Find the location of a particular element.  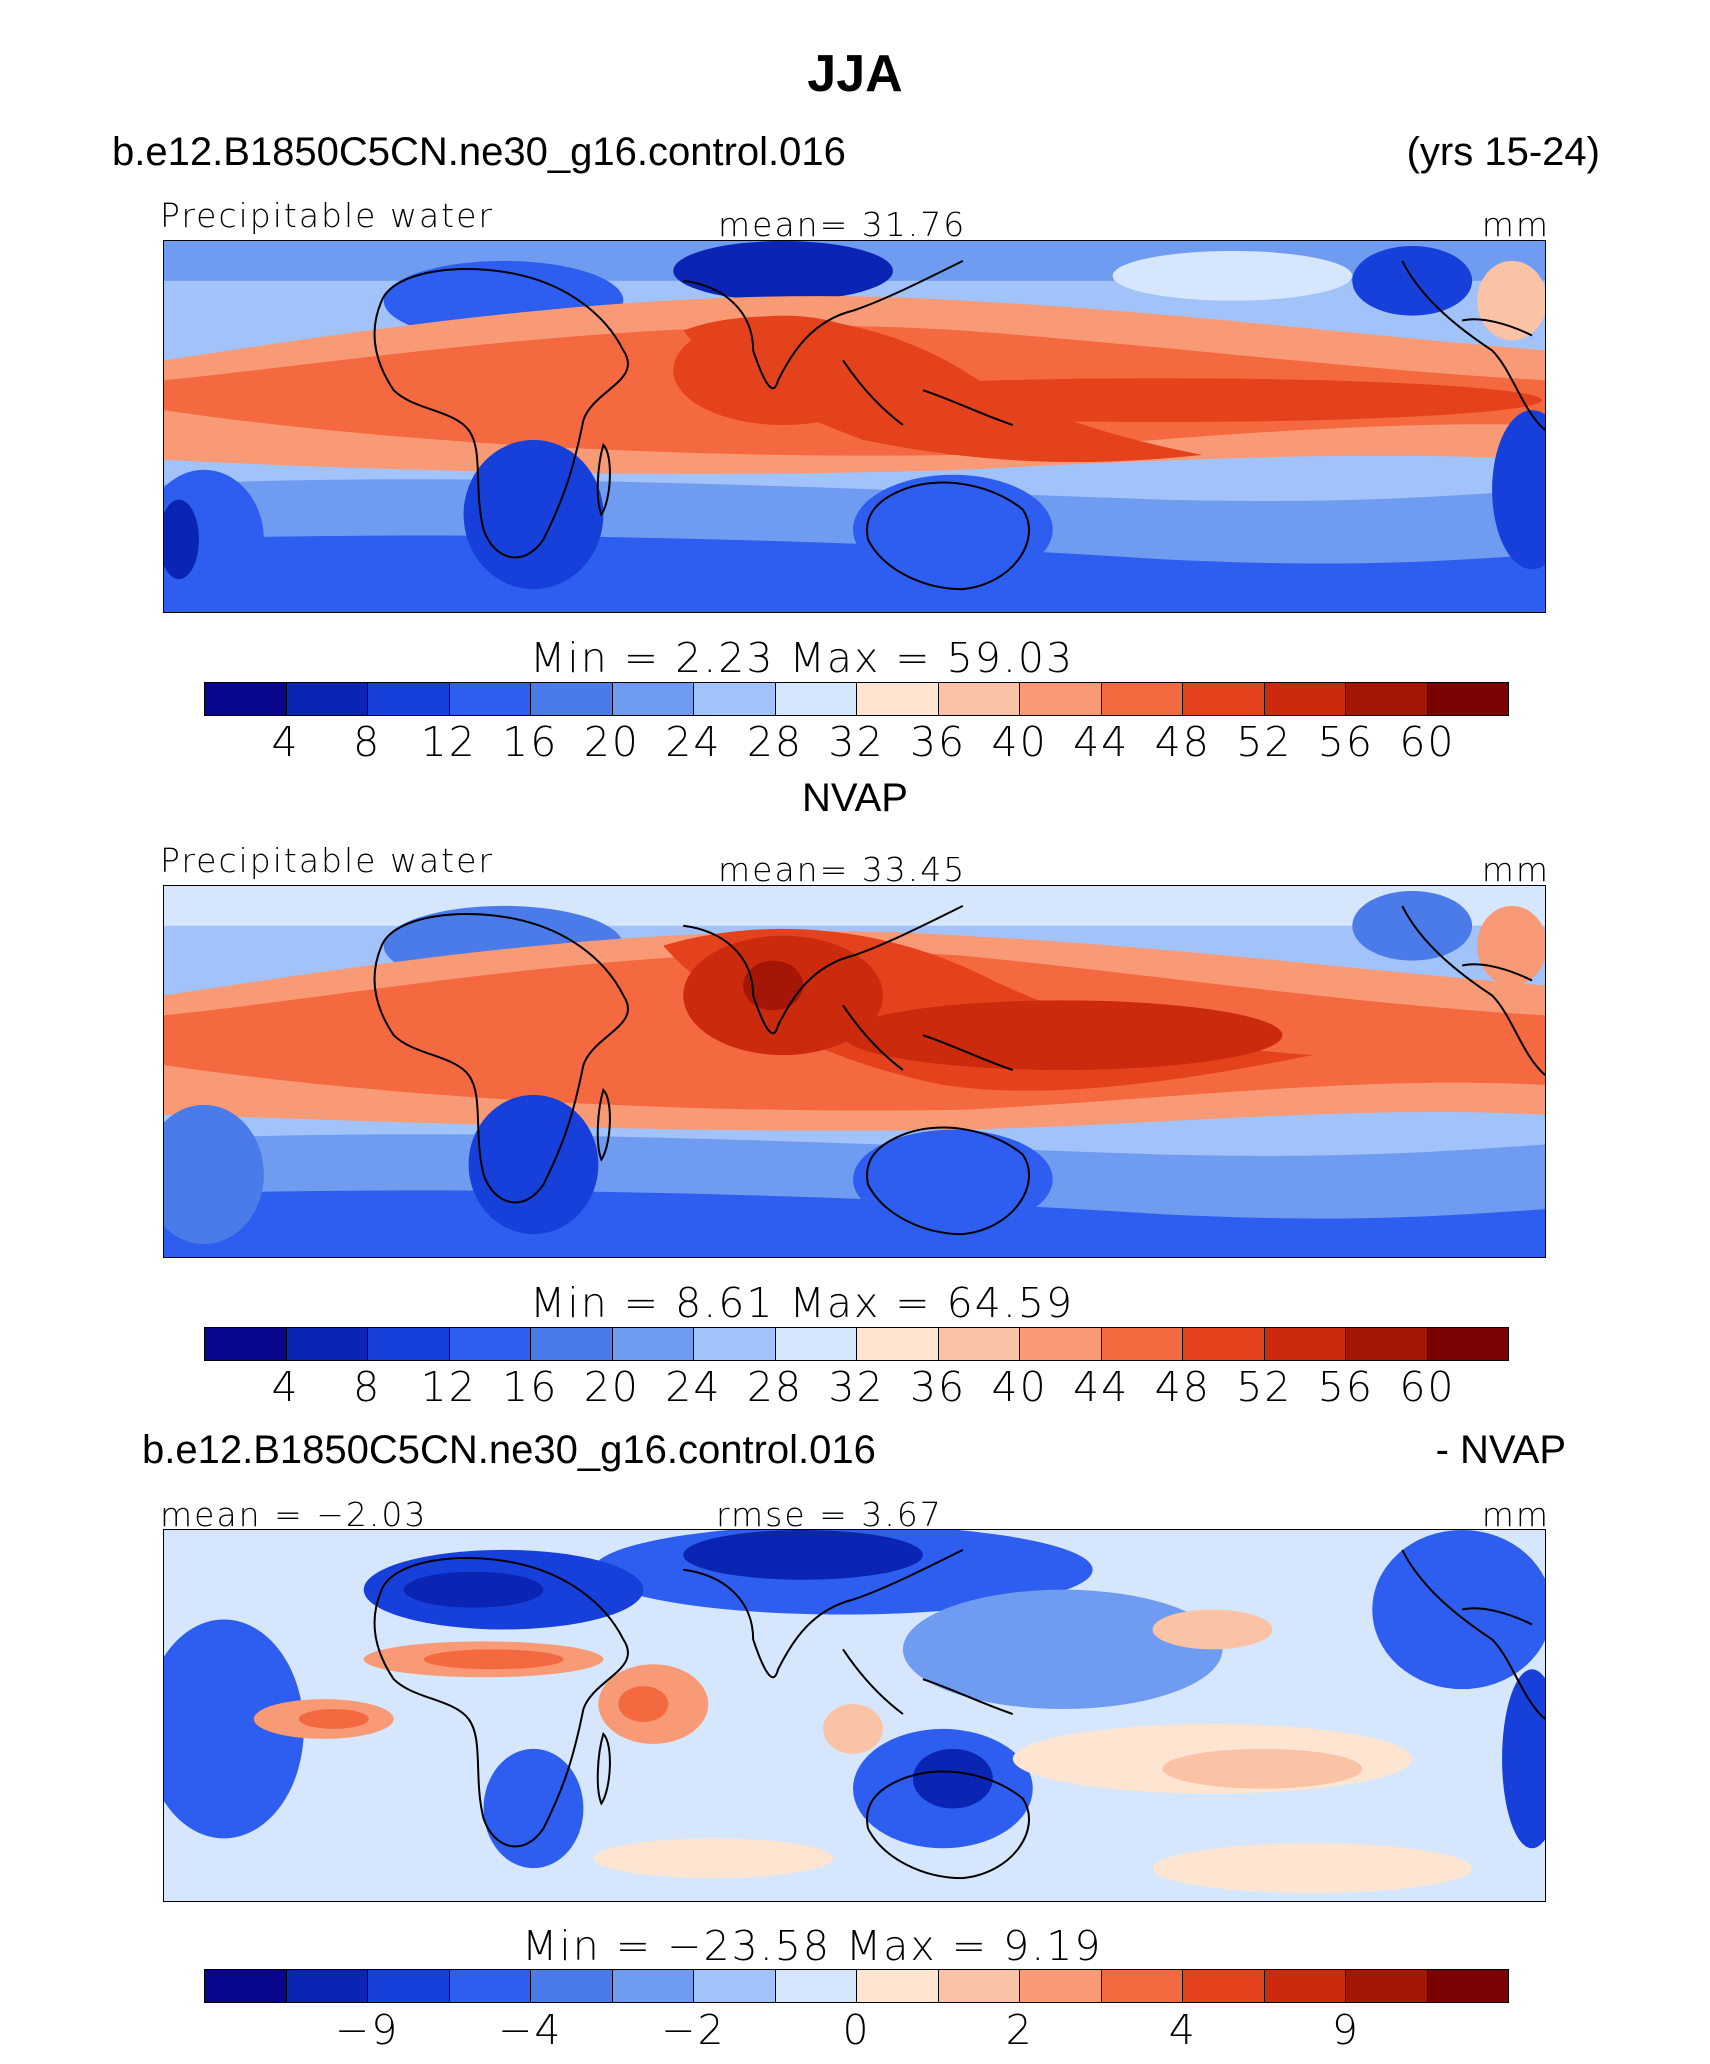

obs-header: NVAP is located at coordinates (855, 798).